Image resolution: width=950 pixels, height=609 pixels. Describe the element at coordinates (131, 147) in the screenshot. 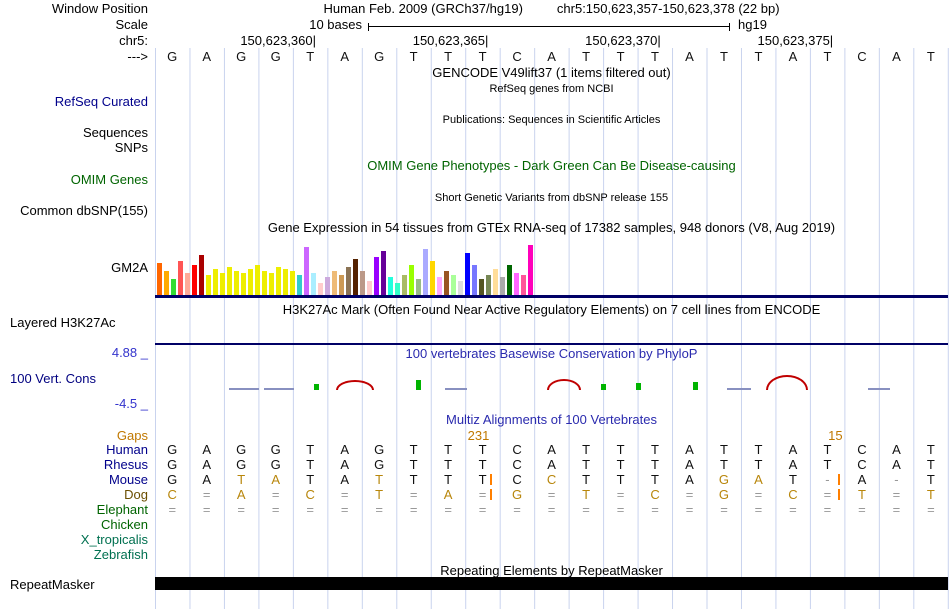

I see `track-label-snps: SNPs` at that location.